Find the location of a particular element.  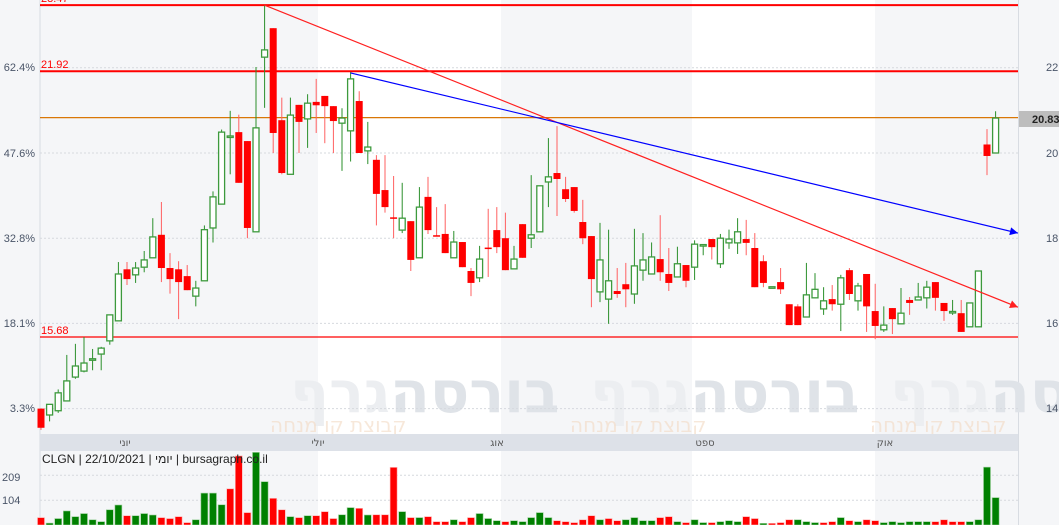

volume-tick: 104 is located at coordinates (11, 501).